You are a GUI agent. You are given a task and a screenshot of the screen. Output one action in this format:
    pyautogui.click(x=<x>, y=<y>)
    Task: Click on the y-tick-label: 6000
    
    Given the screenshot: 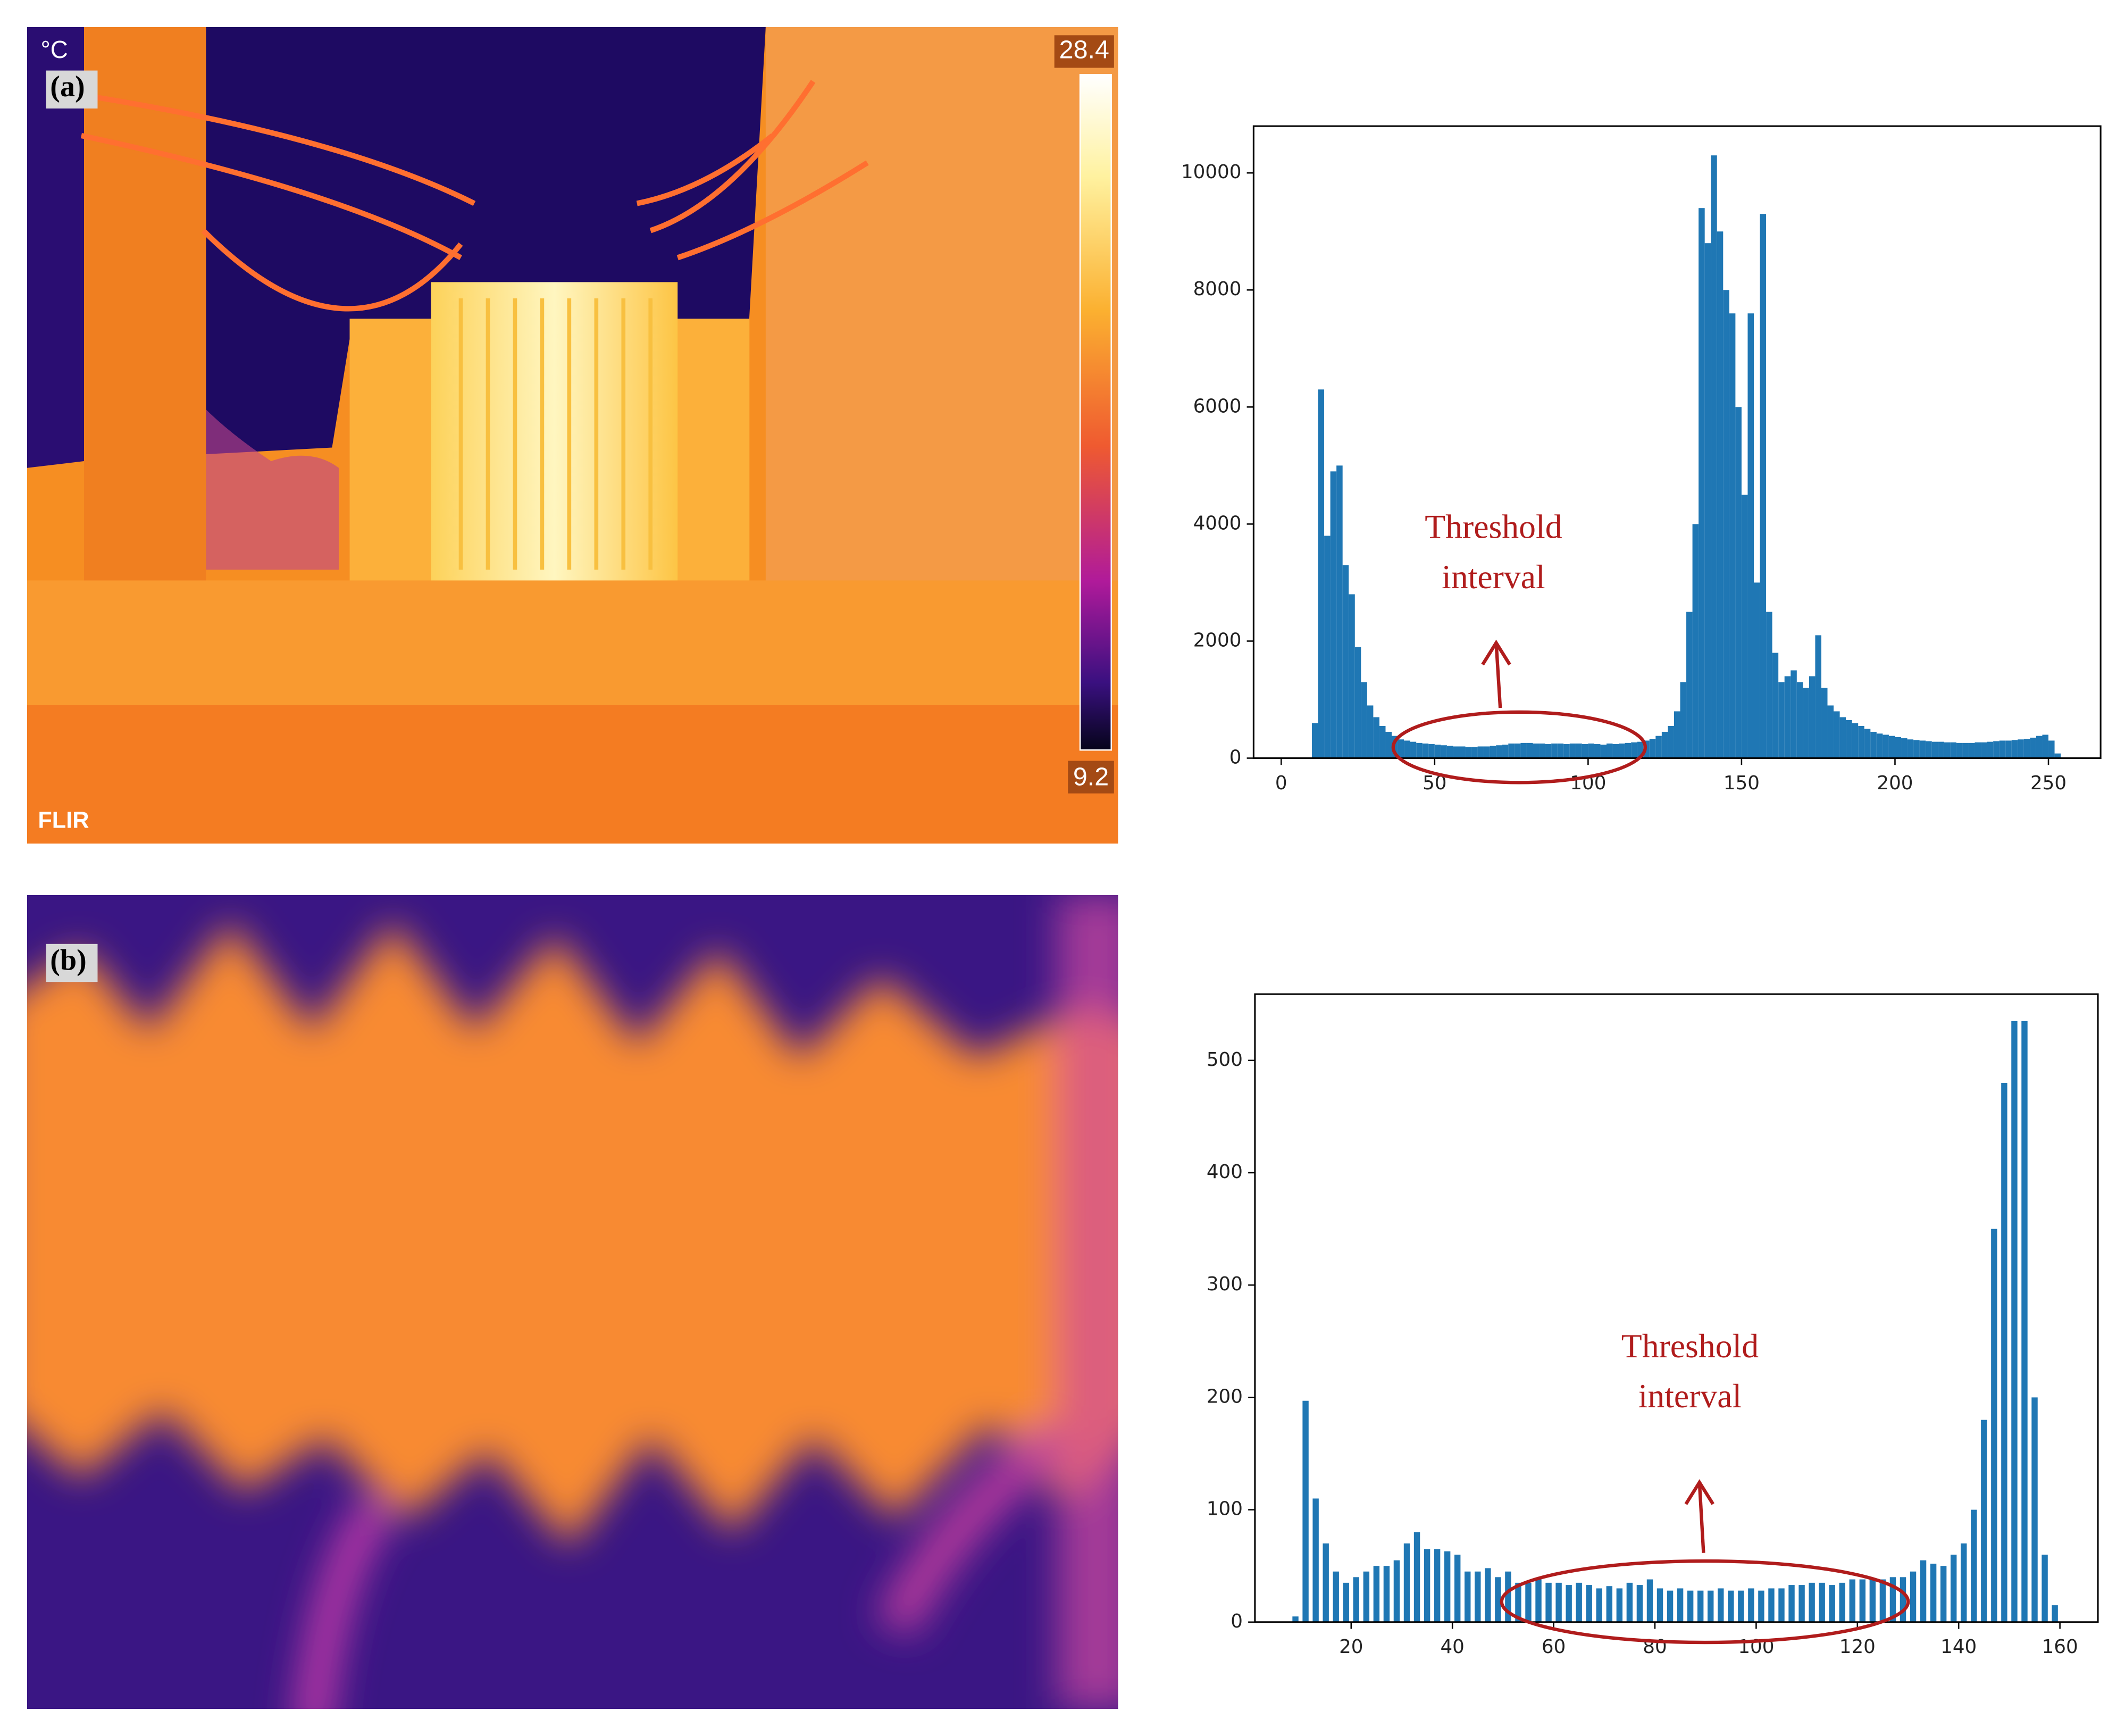 What is the action you would take?
    pyautogui.click(x=1217, y=406)
    